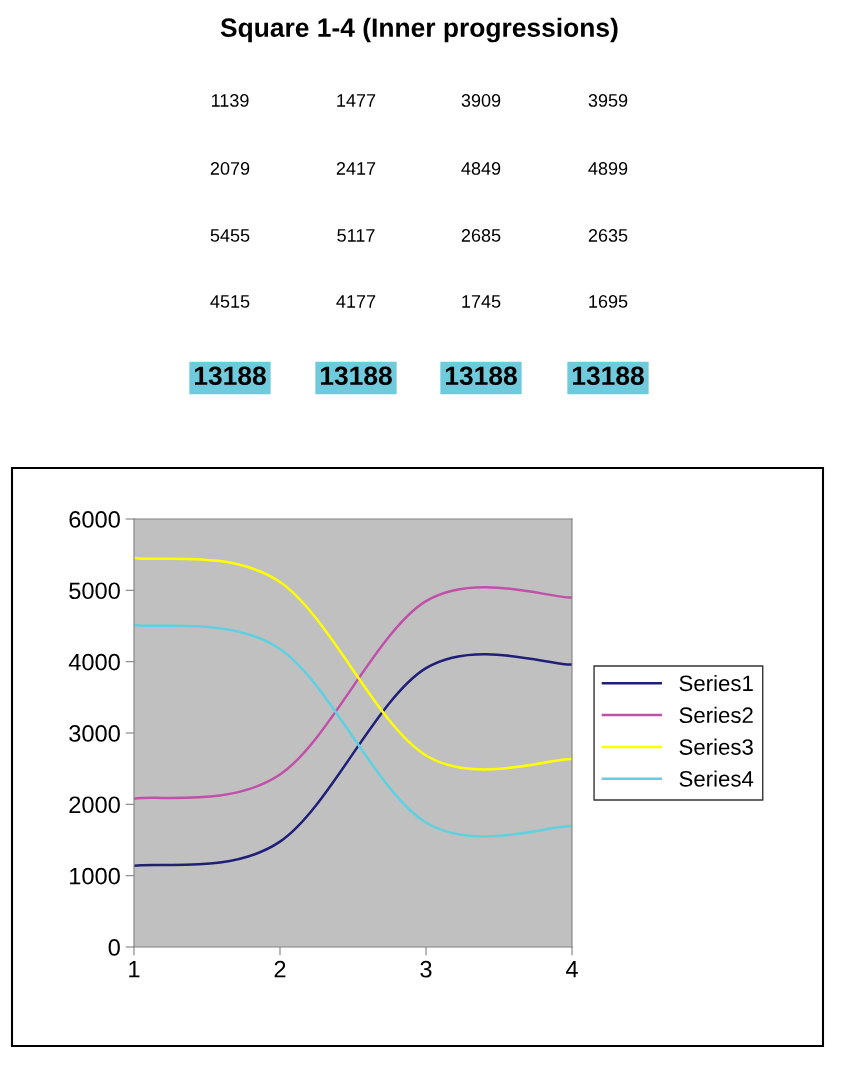 This screenshot has width=850, height=1071. What do you see at coordinates (356, 168) in the screenshot?
I see `text: 2417` at bounding box center [356, 168].